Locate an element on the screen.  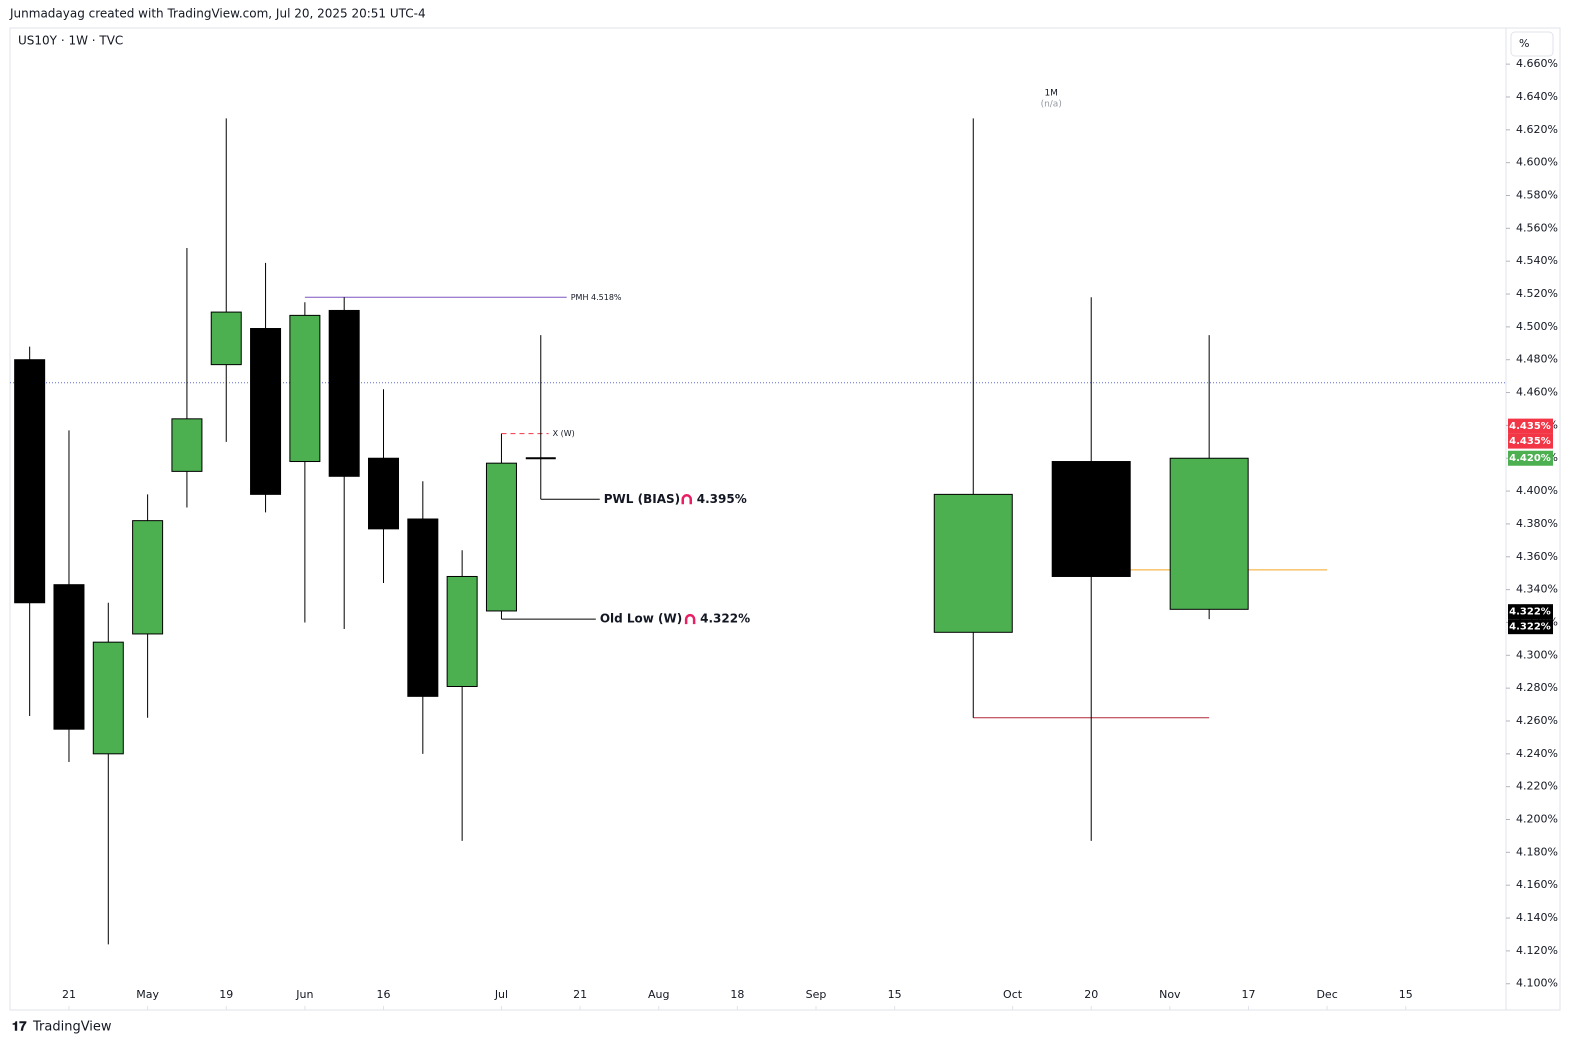
y-tick-label: 4.460% is located at coordinates (1537, 392).